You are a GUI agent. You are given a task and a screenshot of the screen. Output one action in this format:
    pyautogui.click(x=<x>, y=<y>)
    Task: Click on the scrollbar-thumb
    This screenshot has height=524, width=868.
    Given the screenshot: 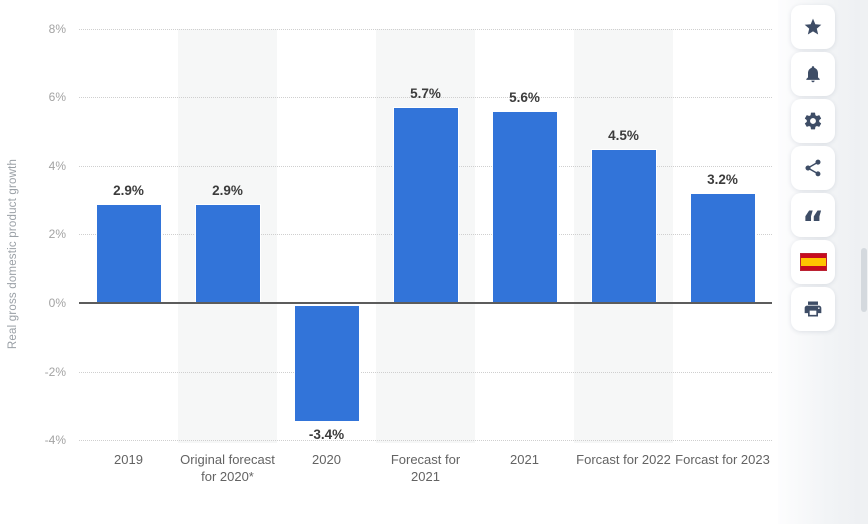 What is the action you would take?
    pyautogui.click(x=864, y=280)
    